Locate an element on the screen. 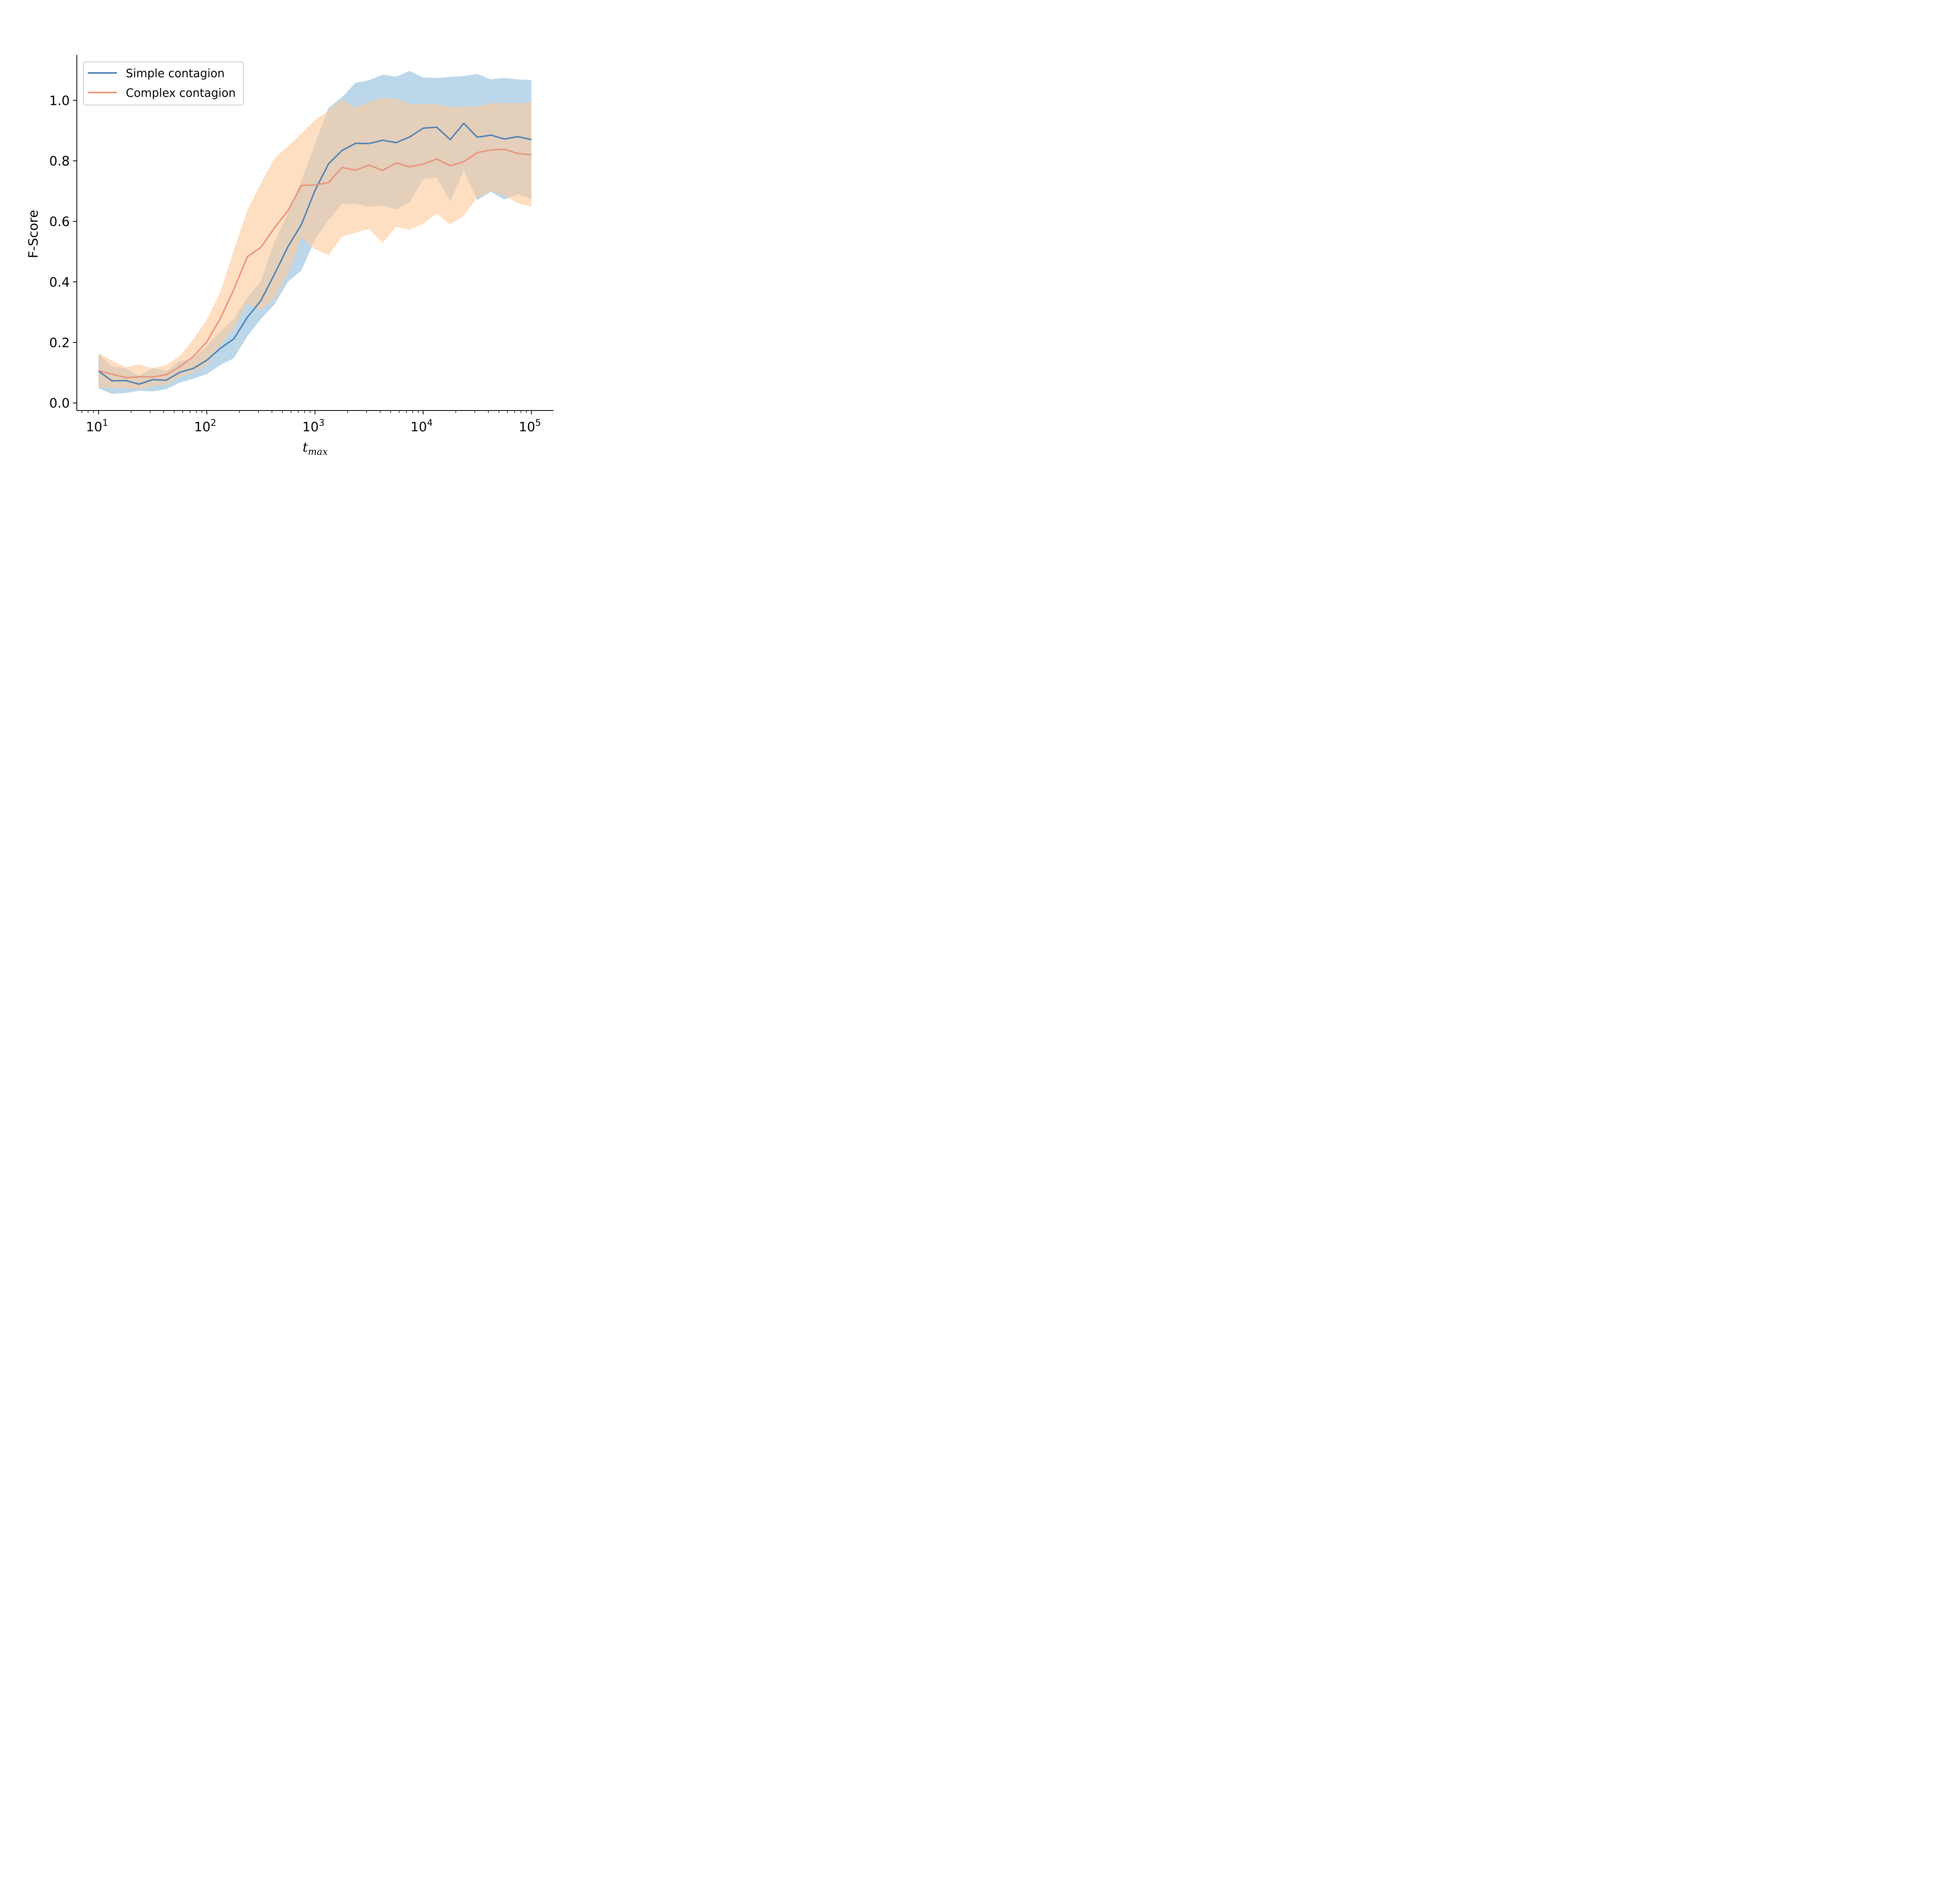 This screenshot has width=1960, height=1882. legend-label-simple-contagion: Simple contagion is located at coordinates (175, 73).